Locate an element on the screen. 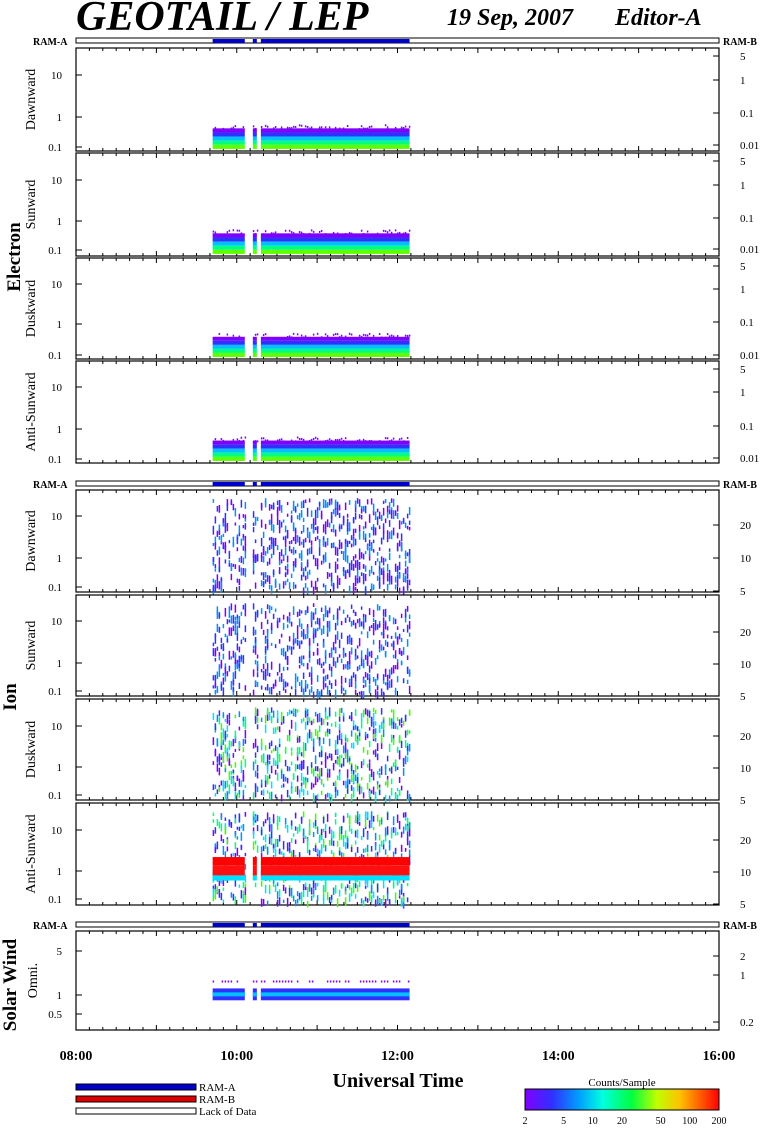  spectrogram is located at coordinates (311, 344).